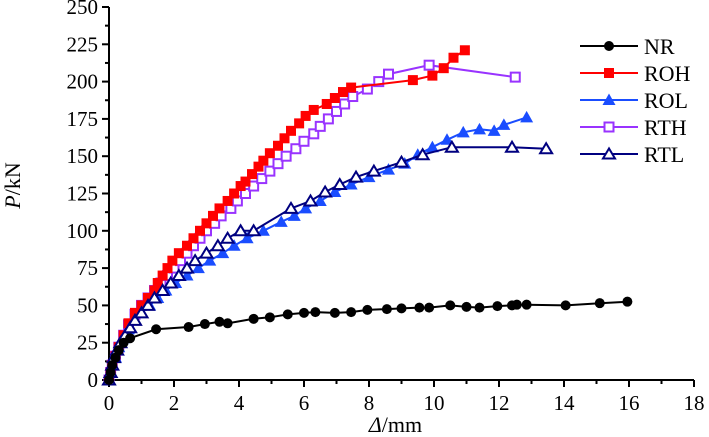  Describe the element at coordinates (109, 403) in the screenshot. I see `x-tick-label: 0` at that location.